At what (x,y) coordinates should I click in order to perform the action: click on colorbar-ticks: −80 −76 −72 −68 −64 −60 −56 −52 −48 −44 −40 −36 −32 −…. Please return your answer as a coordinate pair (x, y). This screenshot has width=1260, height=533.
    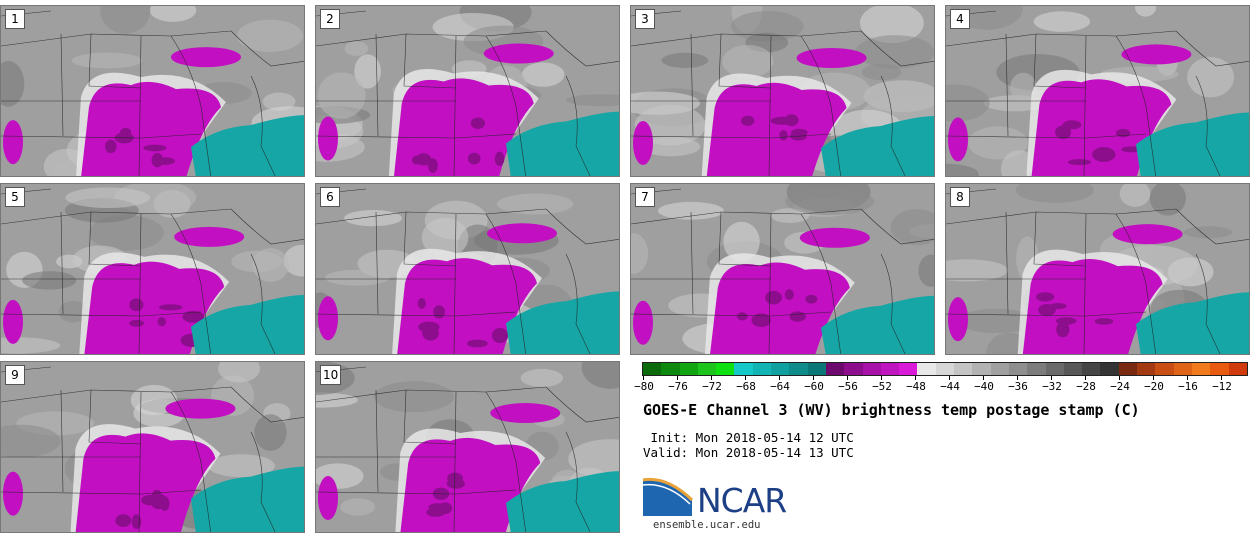
    Looking at the image, I should click on (941, 387).